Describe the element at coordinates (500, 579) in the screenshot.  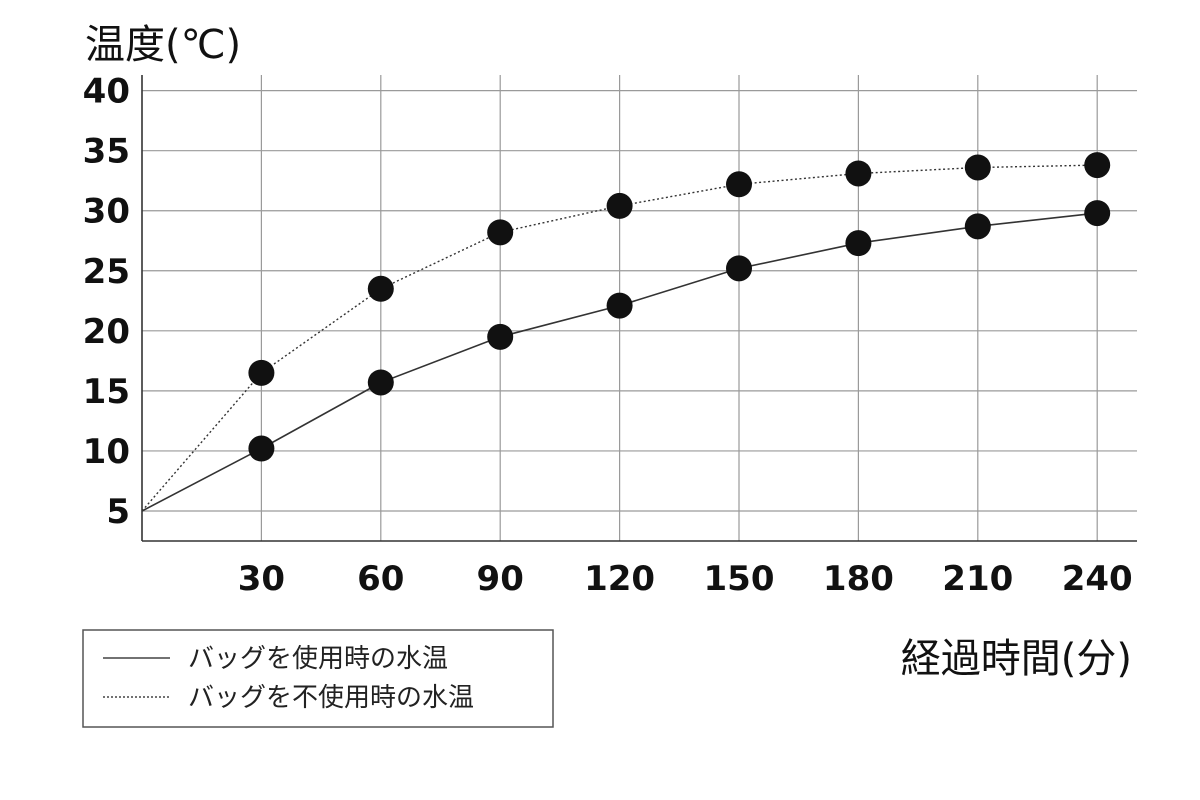
I see `x-tick-label-90: 90` at that location.